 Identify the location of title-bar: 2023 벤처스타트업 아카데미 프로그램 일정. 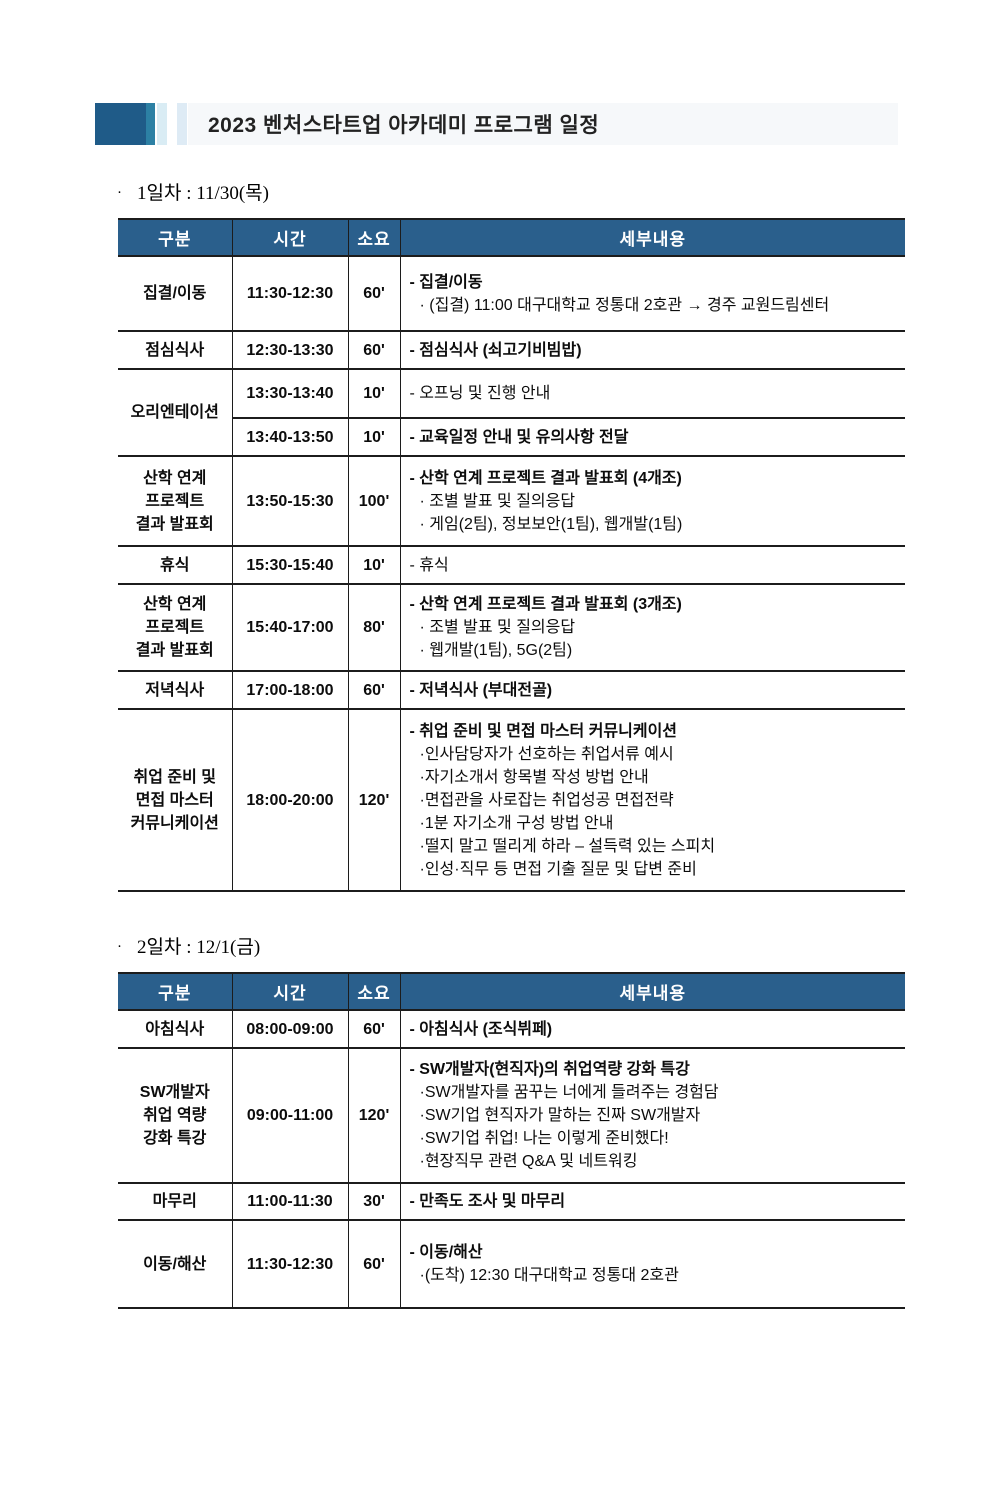
(543, 124).